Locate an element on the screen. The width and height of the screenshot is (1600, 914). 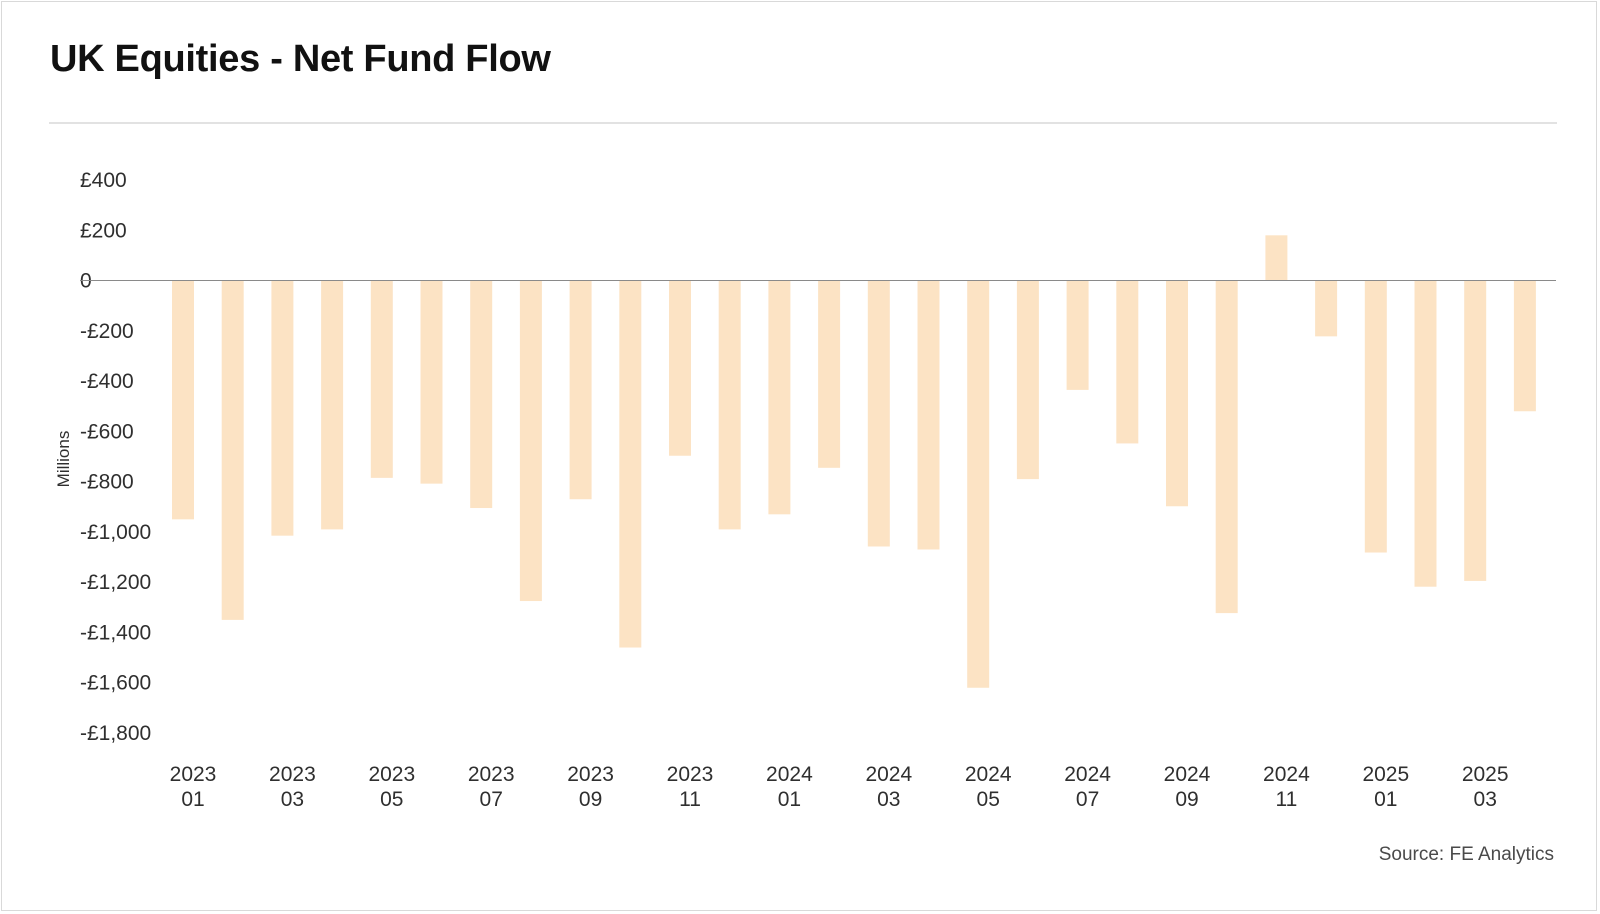
y-tick-label: -£1,600 is located at coordinates (115, 683).